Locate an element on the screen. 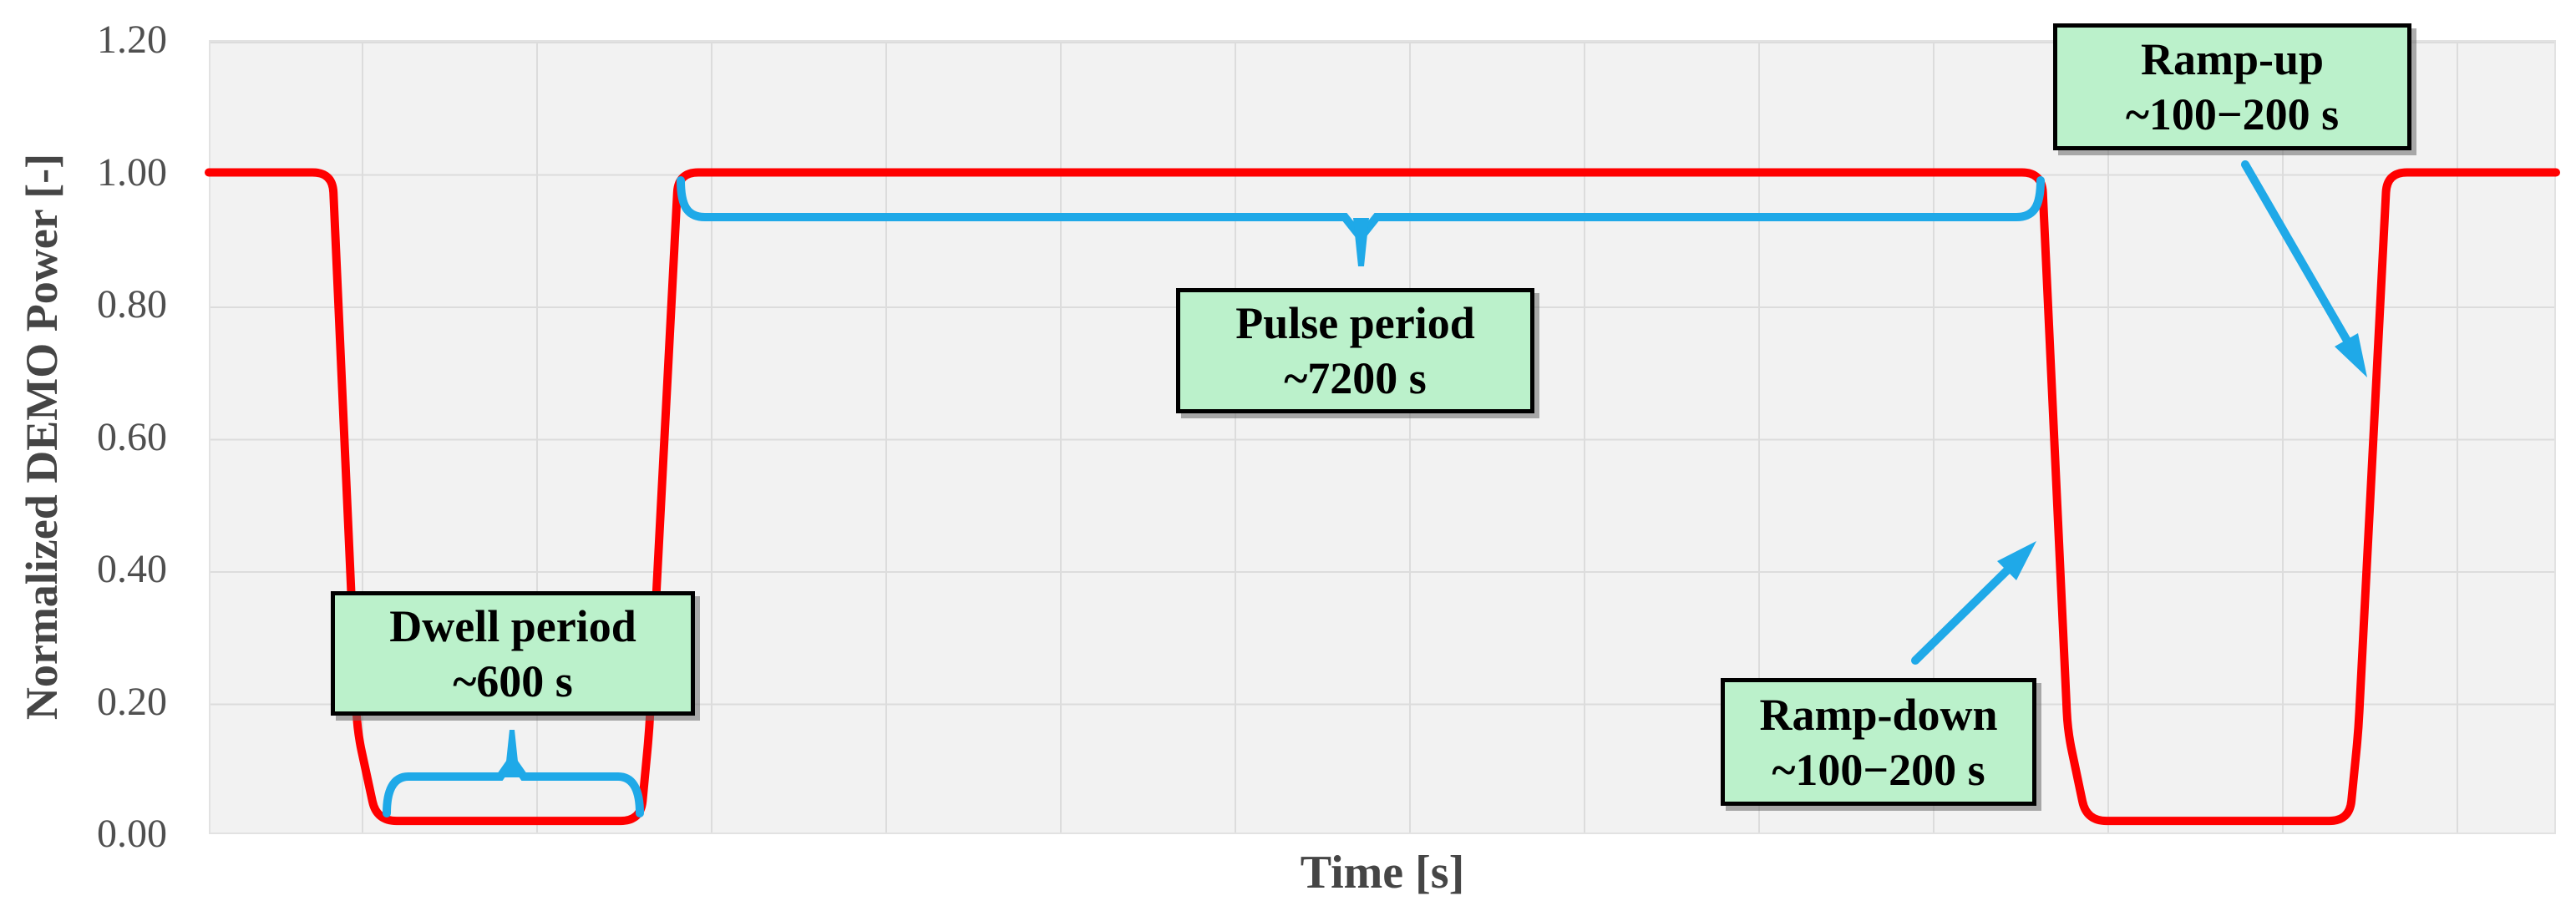 This screenshot has height=911, width=2576. x-axis-title: Time [s] is located at coordinates (1382, 872).